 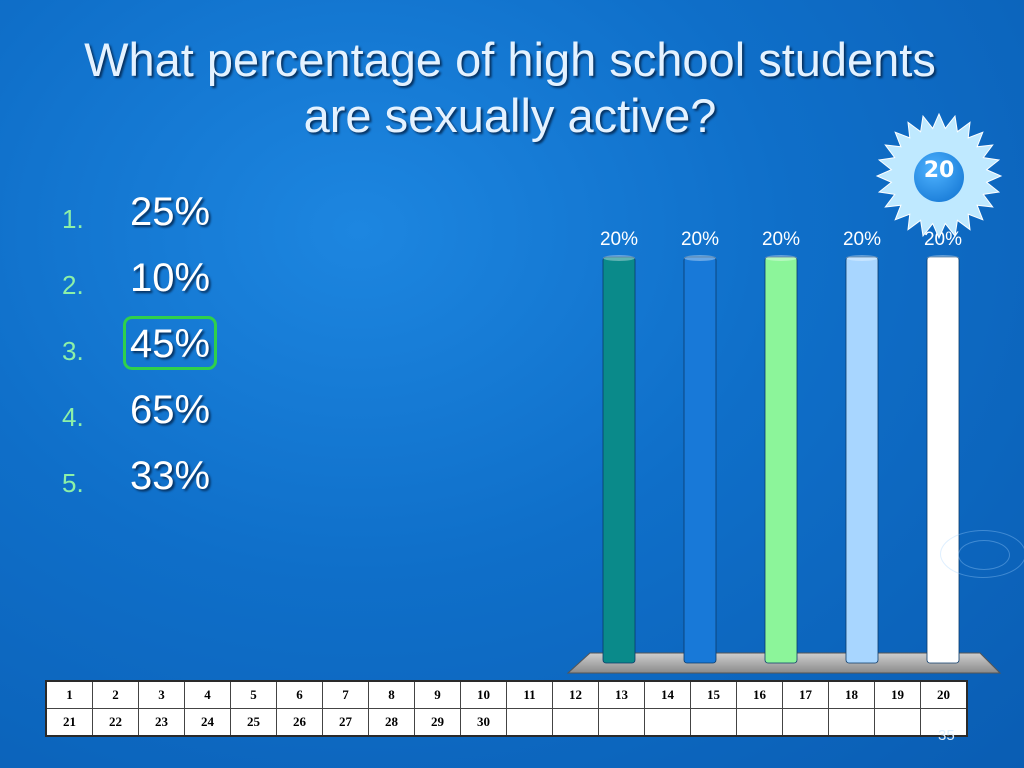 I want to click on grid-cell: 28, so click(x=391, y=722).